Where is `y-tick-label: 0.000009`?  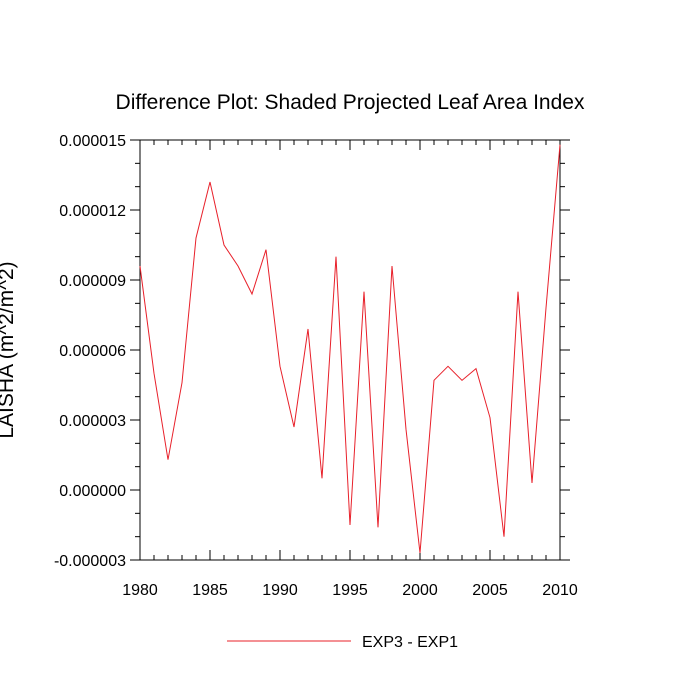
y-tick-label: 0.000009 is located at coordinates (92, 281).